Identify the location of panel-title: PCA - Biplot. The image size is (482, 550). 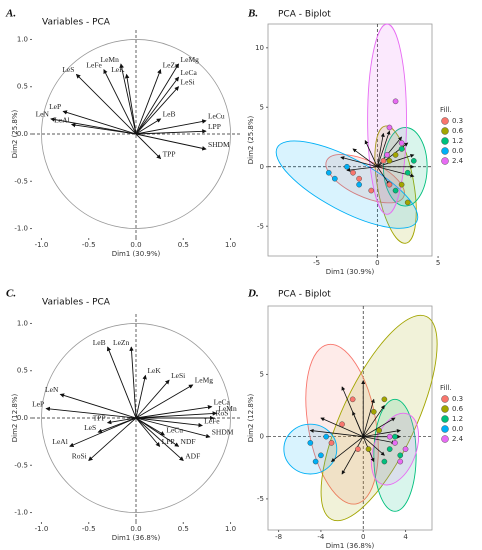
(304, 295).